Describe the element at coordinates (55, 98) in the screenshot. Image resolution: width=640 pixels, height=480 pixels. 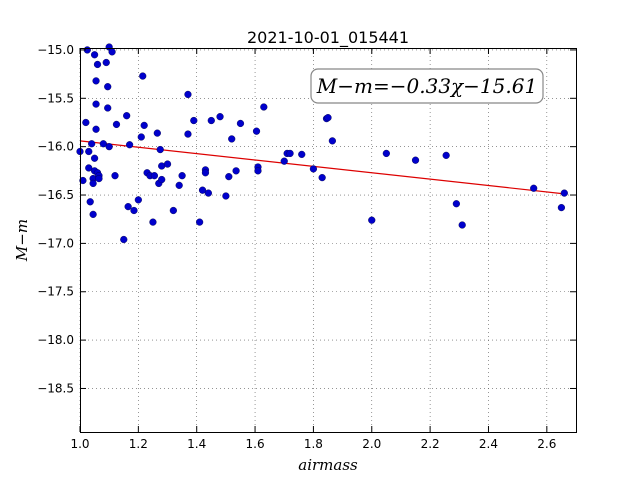
I see `y-tick-label: −15.5` at that location.